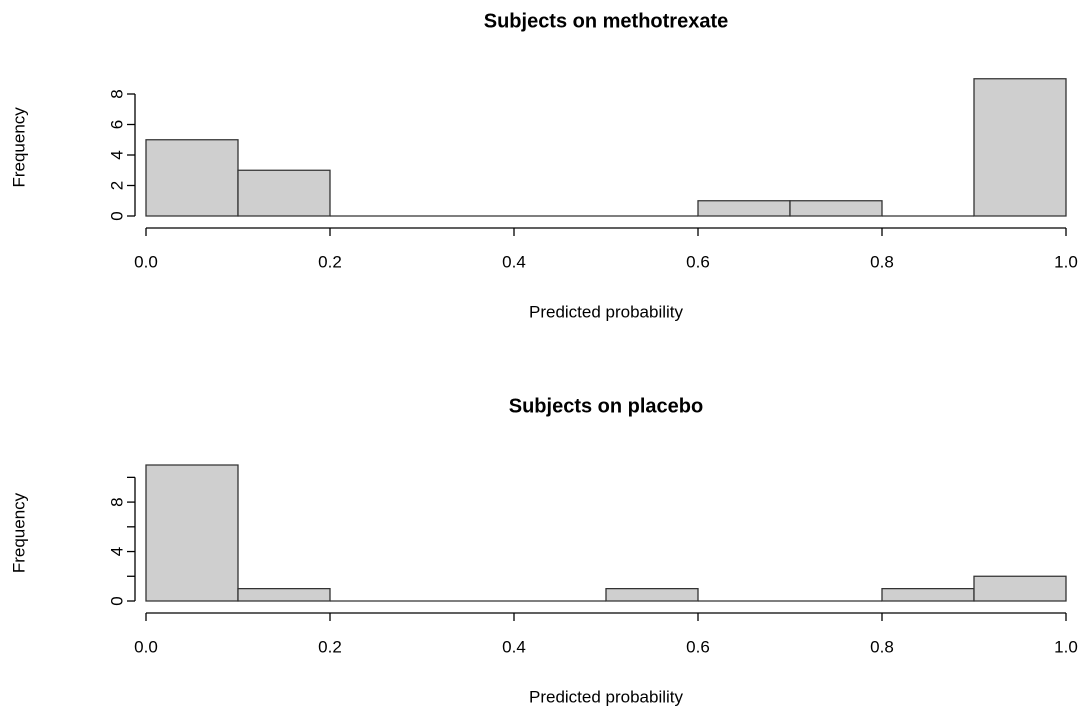 The width and height of the screenshot is (1091, 710). Describe the element at coordinates (606, 21) in the screenshot. I see `chart-title: Subjects on methotrexate` at that location.